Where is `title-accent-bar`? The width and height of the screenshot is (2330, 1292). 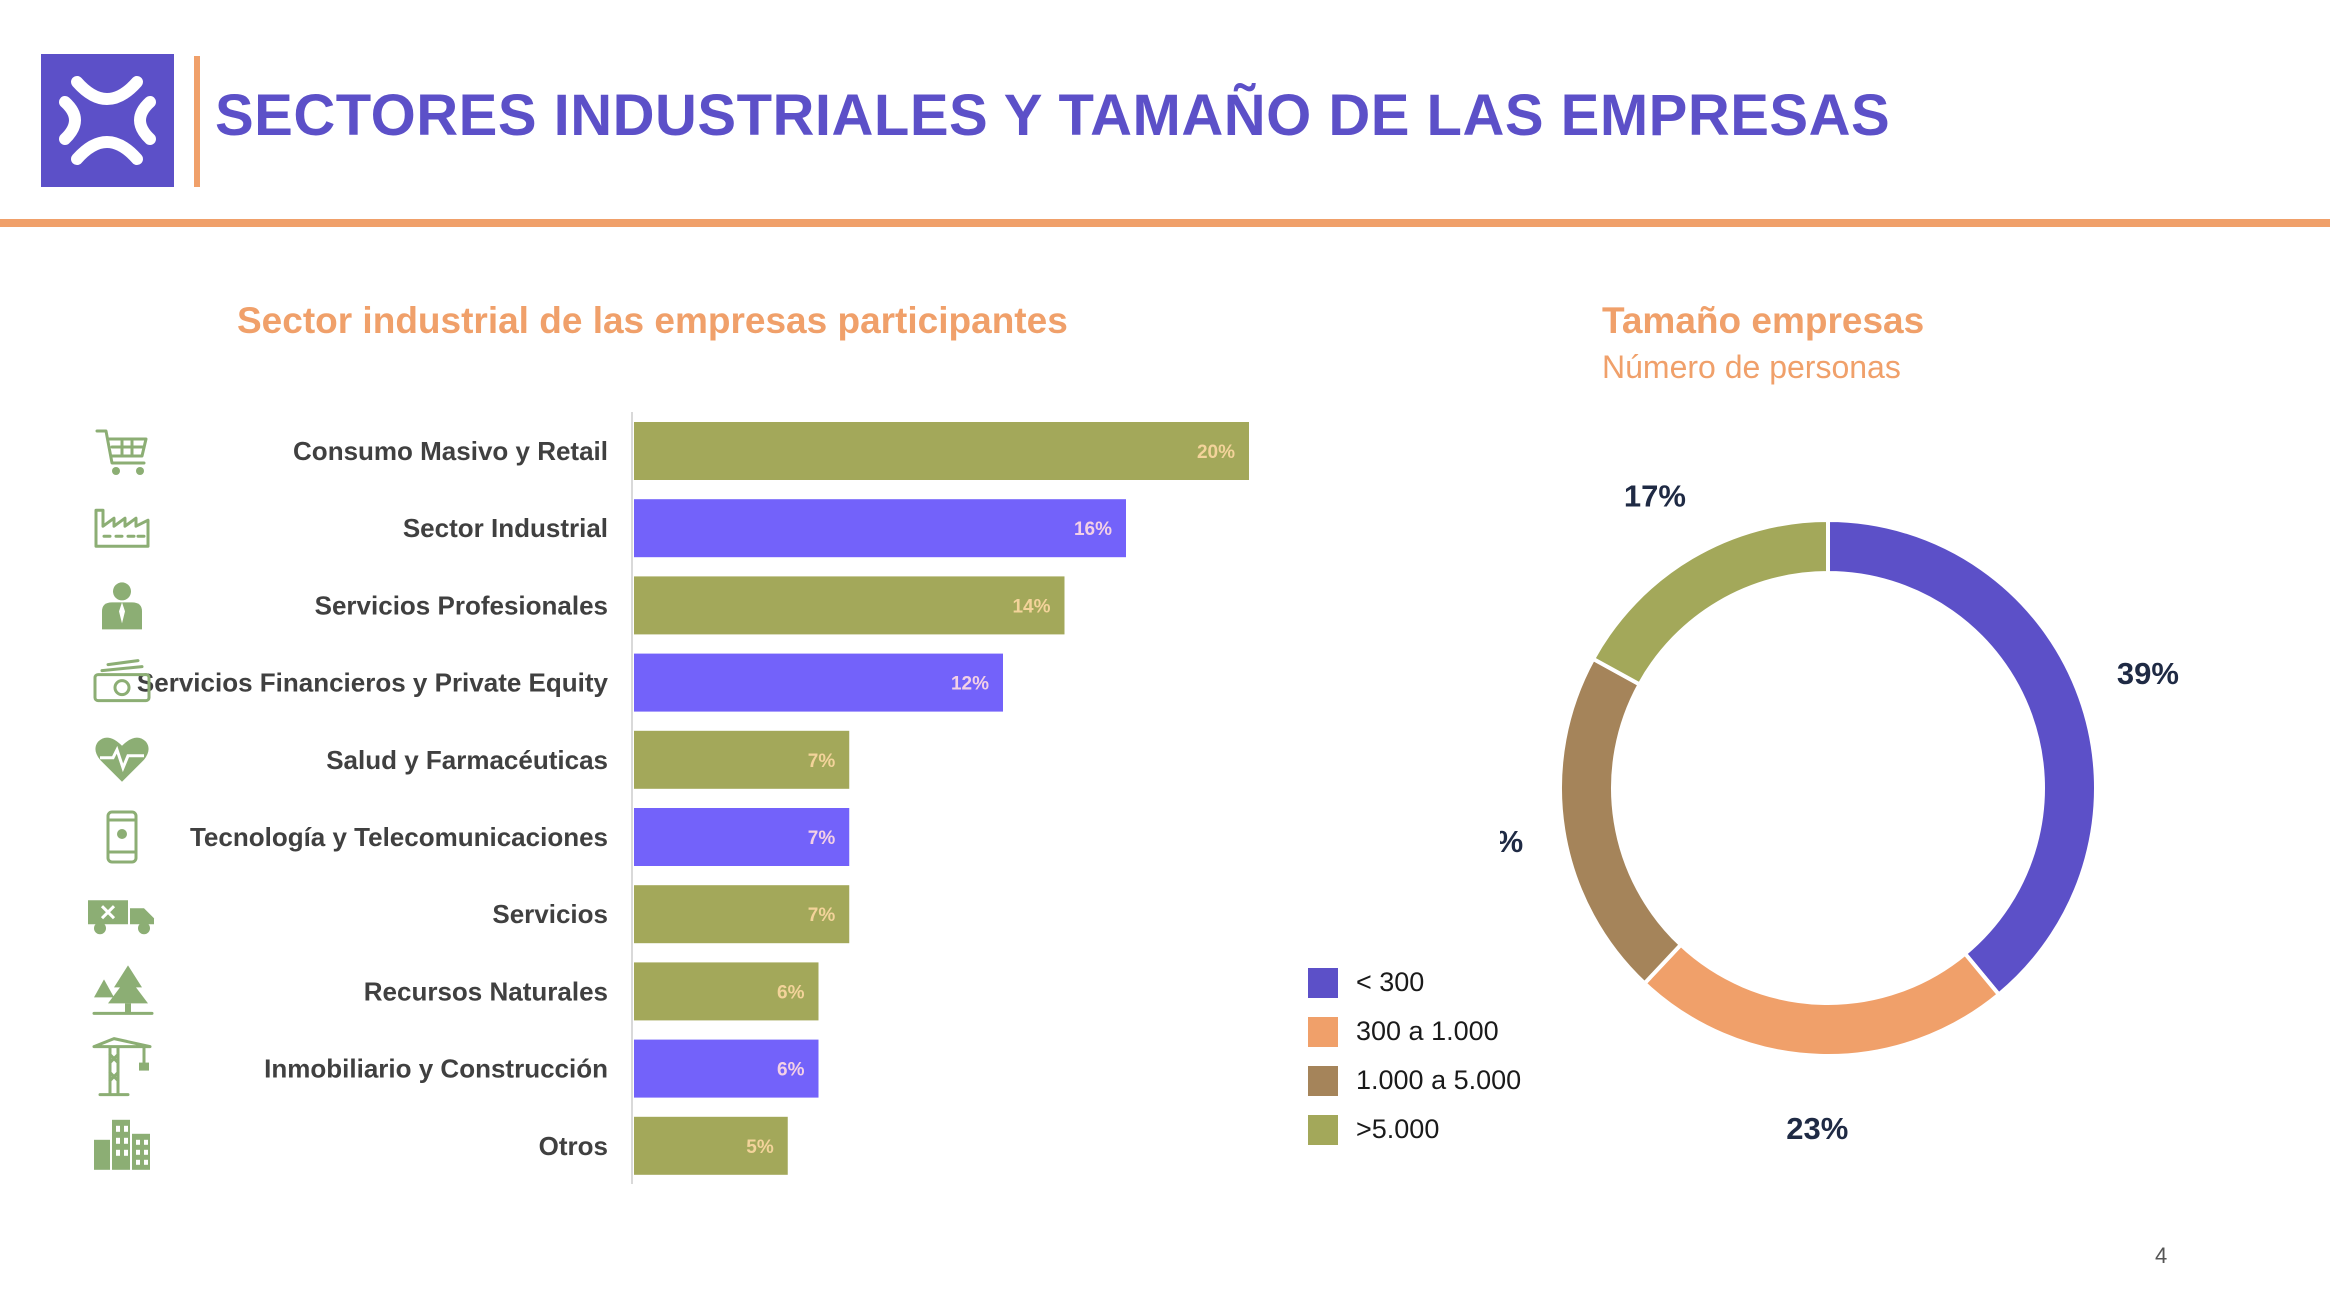 title-accent-bar is located at coordinates (197, 121).